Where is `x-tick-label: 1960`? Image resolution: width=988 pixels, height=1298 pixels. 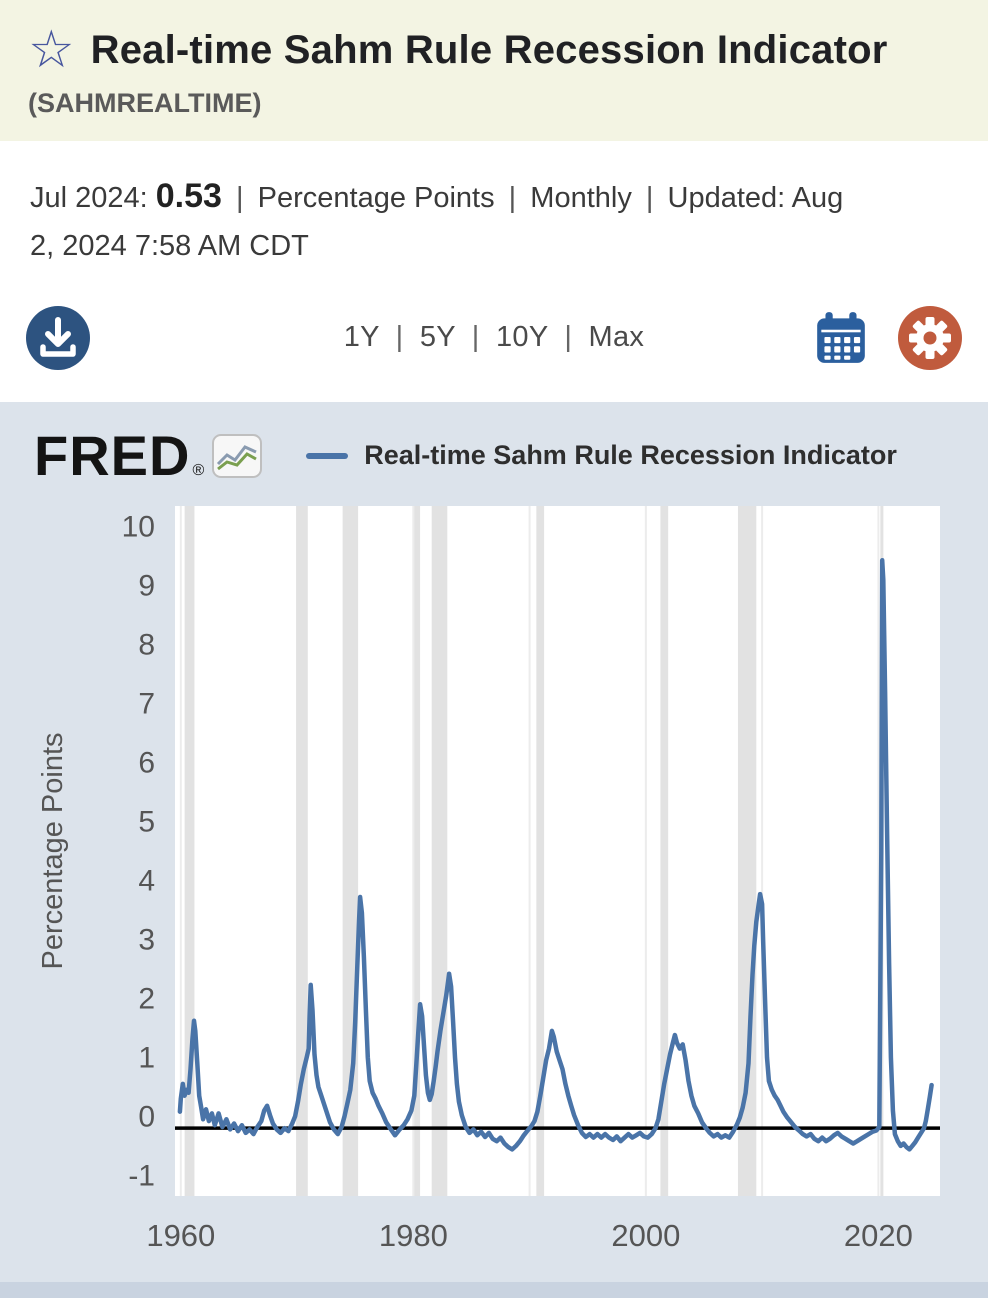
x-tick-label: 1960 is located at coordinates (180, 1235).